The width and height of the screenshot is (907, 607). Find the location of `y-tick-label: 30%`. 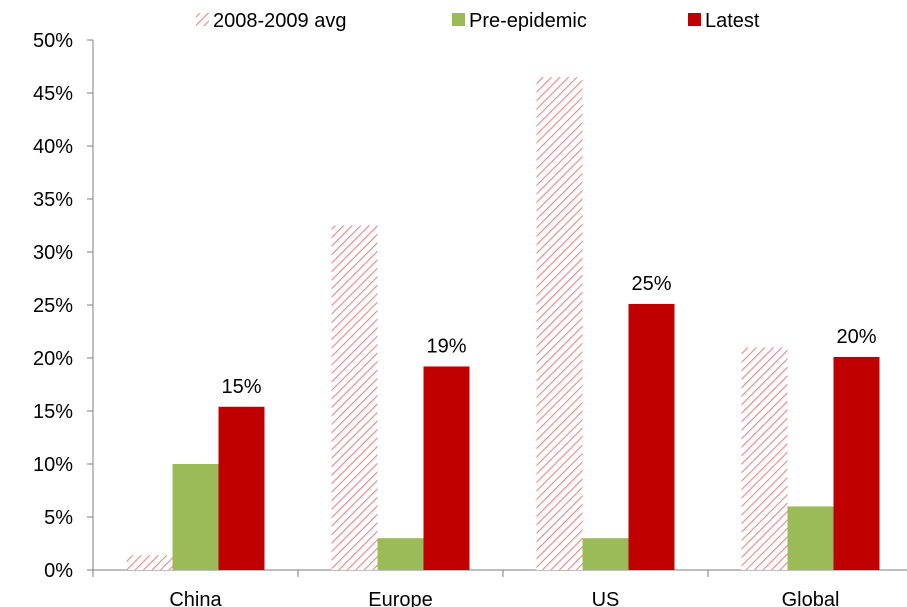

y-tick-label: 30% is located at coordinates (53, 253).